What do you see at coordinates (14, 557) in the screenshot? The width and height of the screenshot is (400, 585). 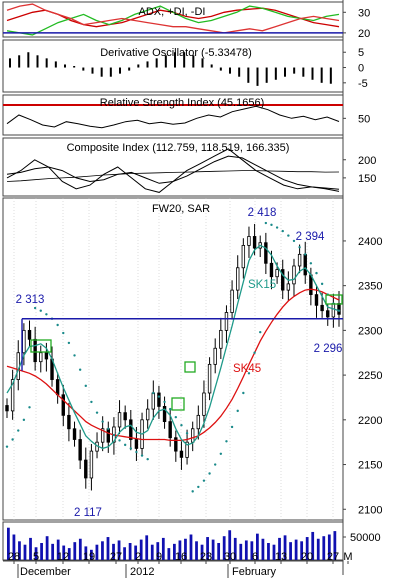 I see `x-day-label-0: 28` at bounding box center [14, 557].